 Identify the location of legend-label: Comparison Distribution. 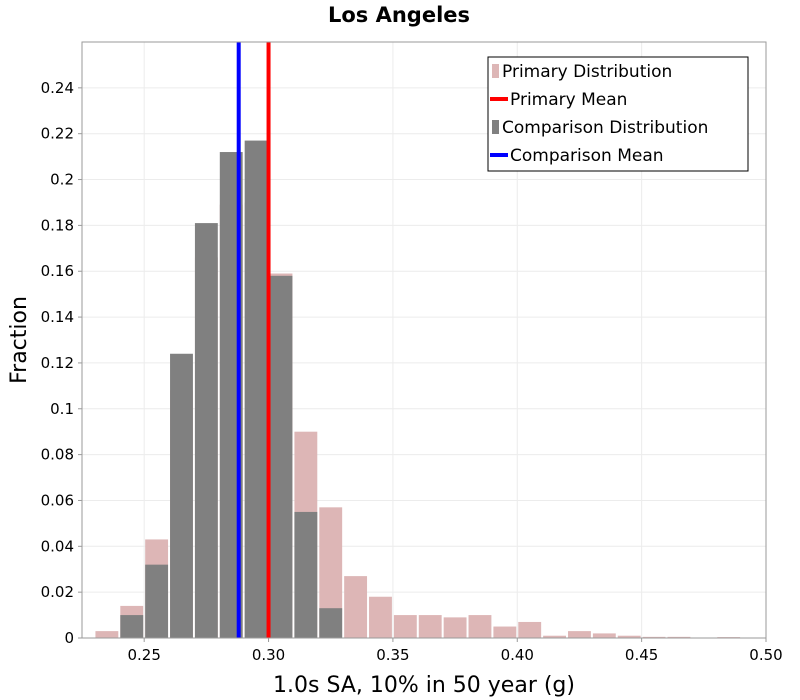
(605, 128).